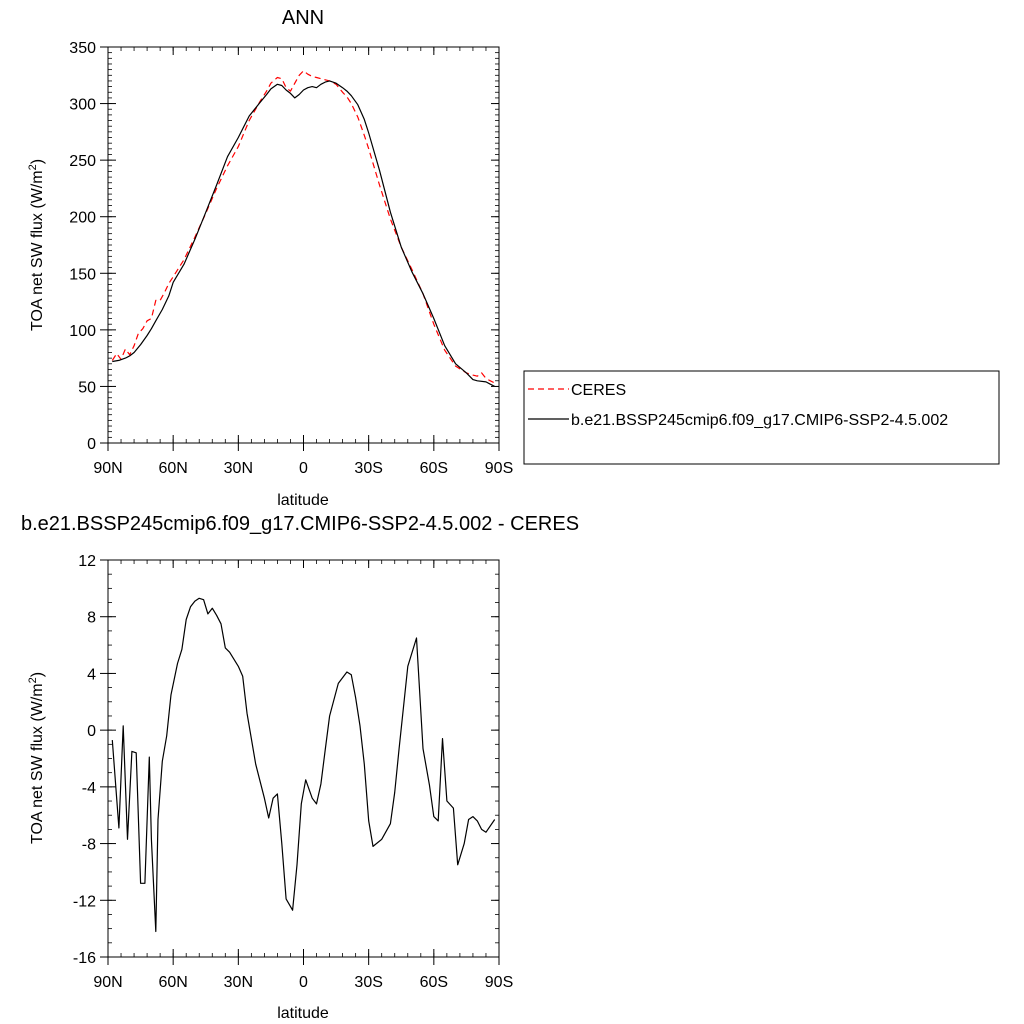 The width and height of the screenshot is (1024, 1024). I want to click on bottom-ylabel-sup: 2, so click(33, 680).